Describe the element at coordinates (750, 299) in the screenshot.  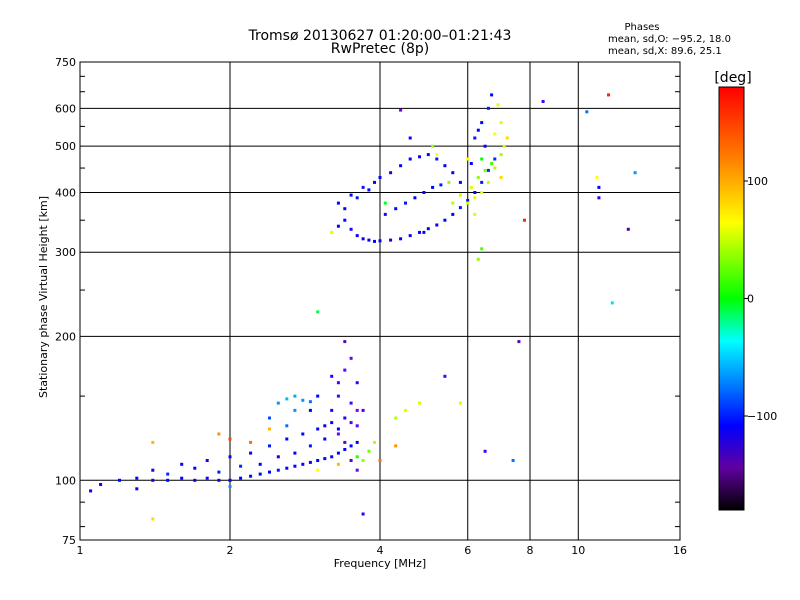
I see `colorbar-tick-label: 0` at that location.